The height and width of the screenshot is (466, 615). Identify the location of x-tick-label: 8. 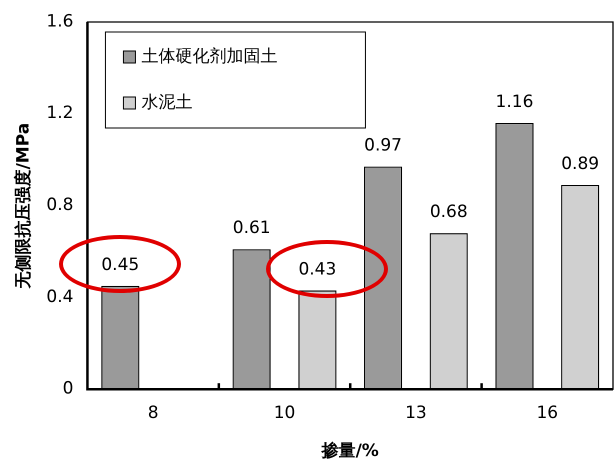
(153, 412).